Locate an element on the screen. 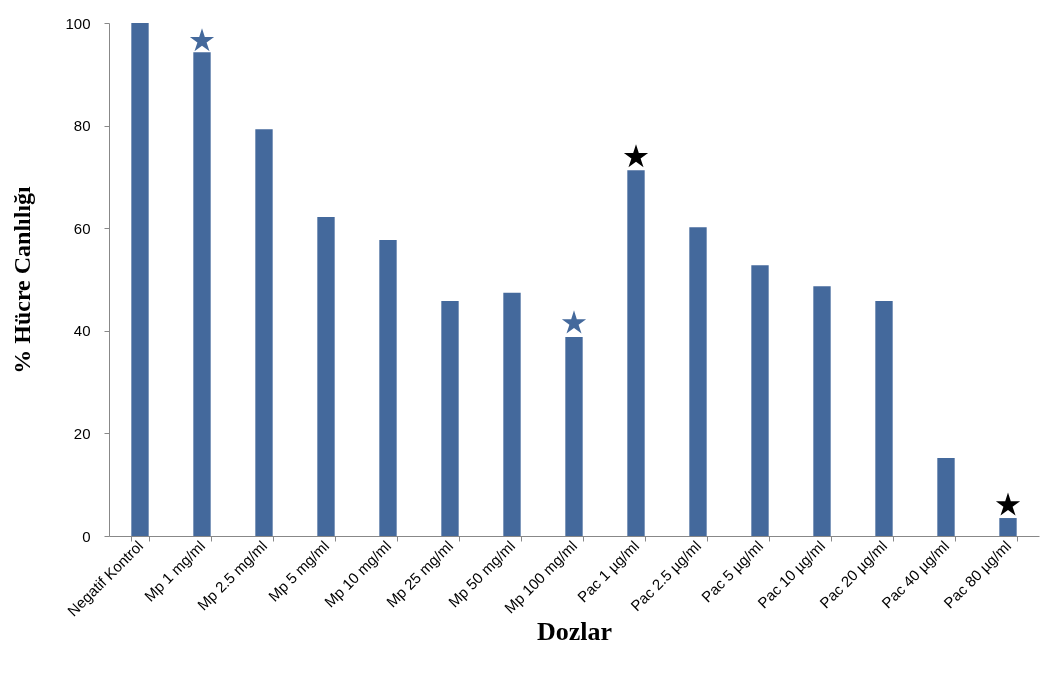  y-tick-label: 20 is located at coordinates (82, 433).